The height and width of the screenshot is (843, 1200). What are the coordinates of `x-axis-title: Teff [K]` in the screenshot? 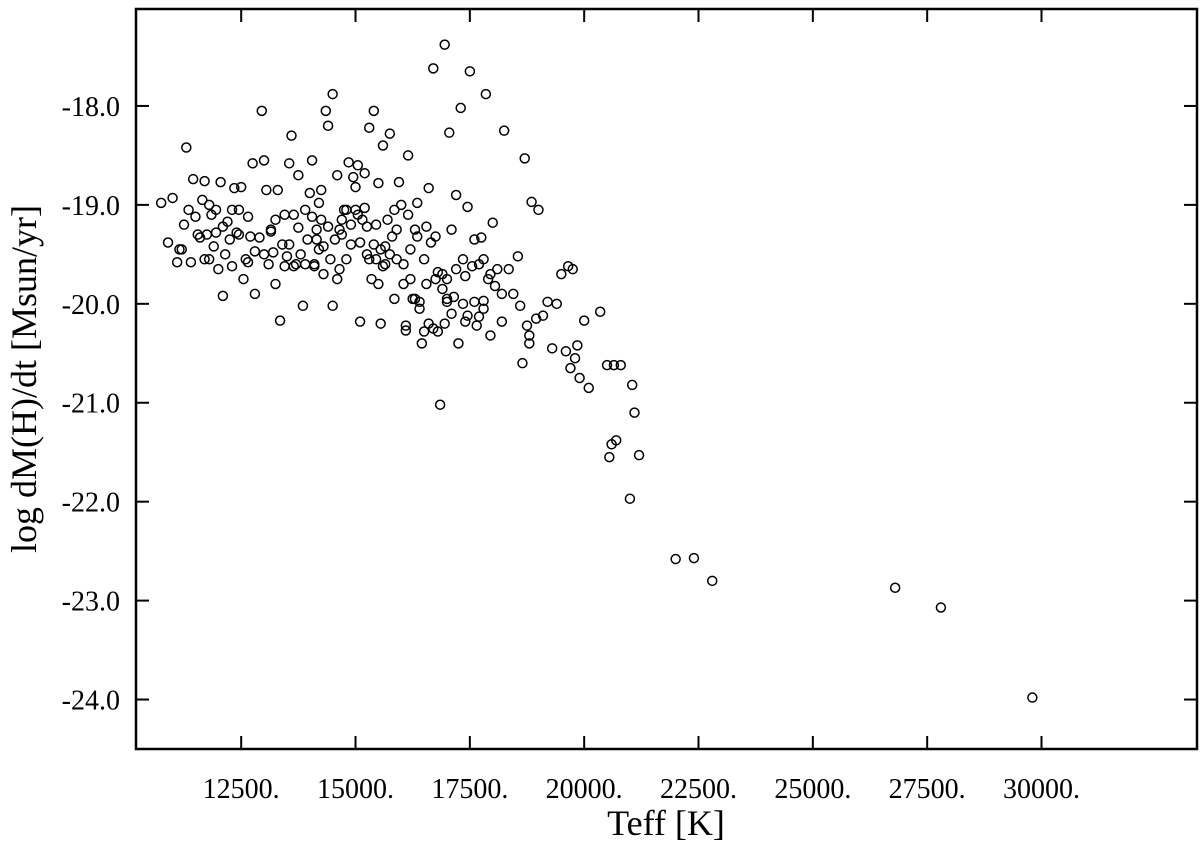 It's located at (666, 823).